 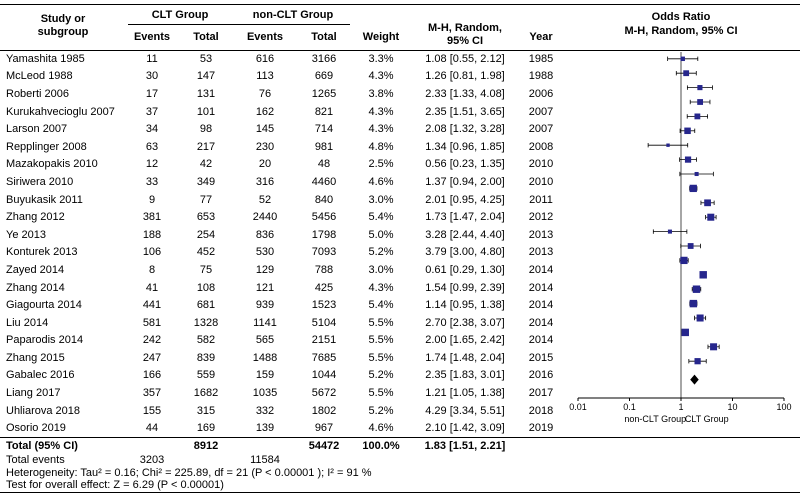 I want to click on estimate-value: 2.70 [2.38, 3.07], so click(x=465, y=322).